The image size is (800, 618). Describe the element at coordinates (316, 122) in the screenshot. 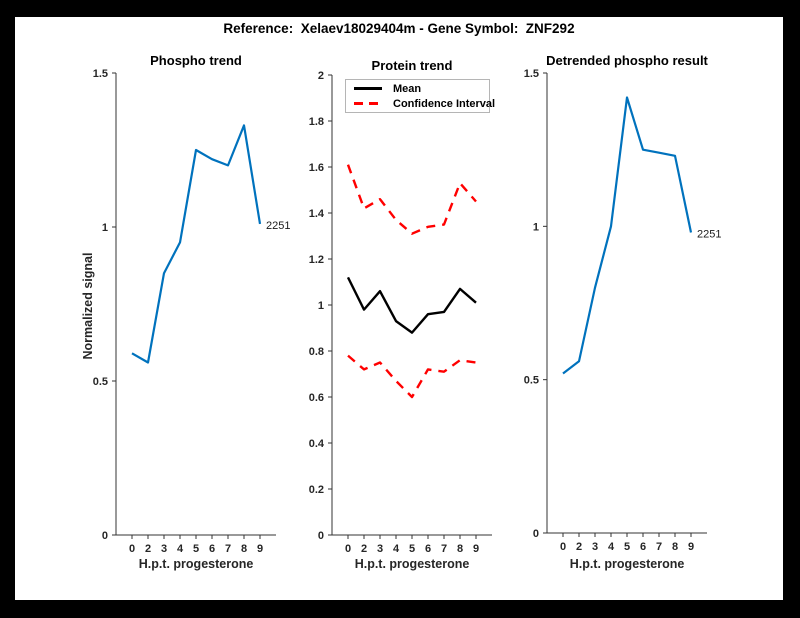

I see `y-tick-label: 1.8` at that location.